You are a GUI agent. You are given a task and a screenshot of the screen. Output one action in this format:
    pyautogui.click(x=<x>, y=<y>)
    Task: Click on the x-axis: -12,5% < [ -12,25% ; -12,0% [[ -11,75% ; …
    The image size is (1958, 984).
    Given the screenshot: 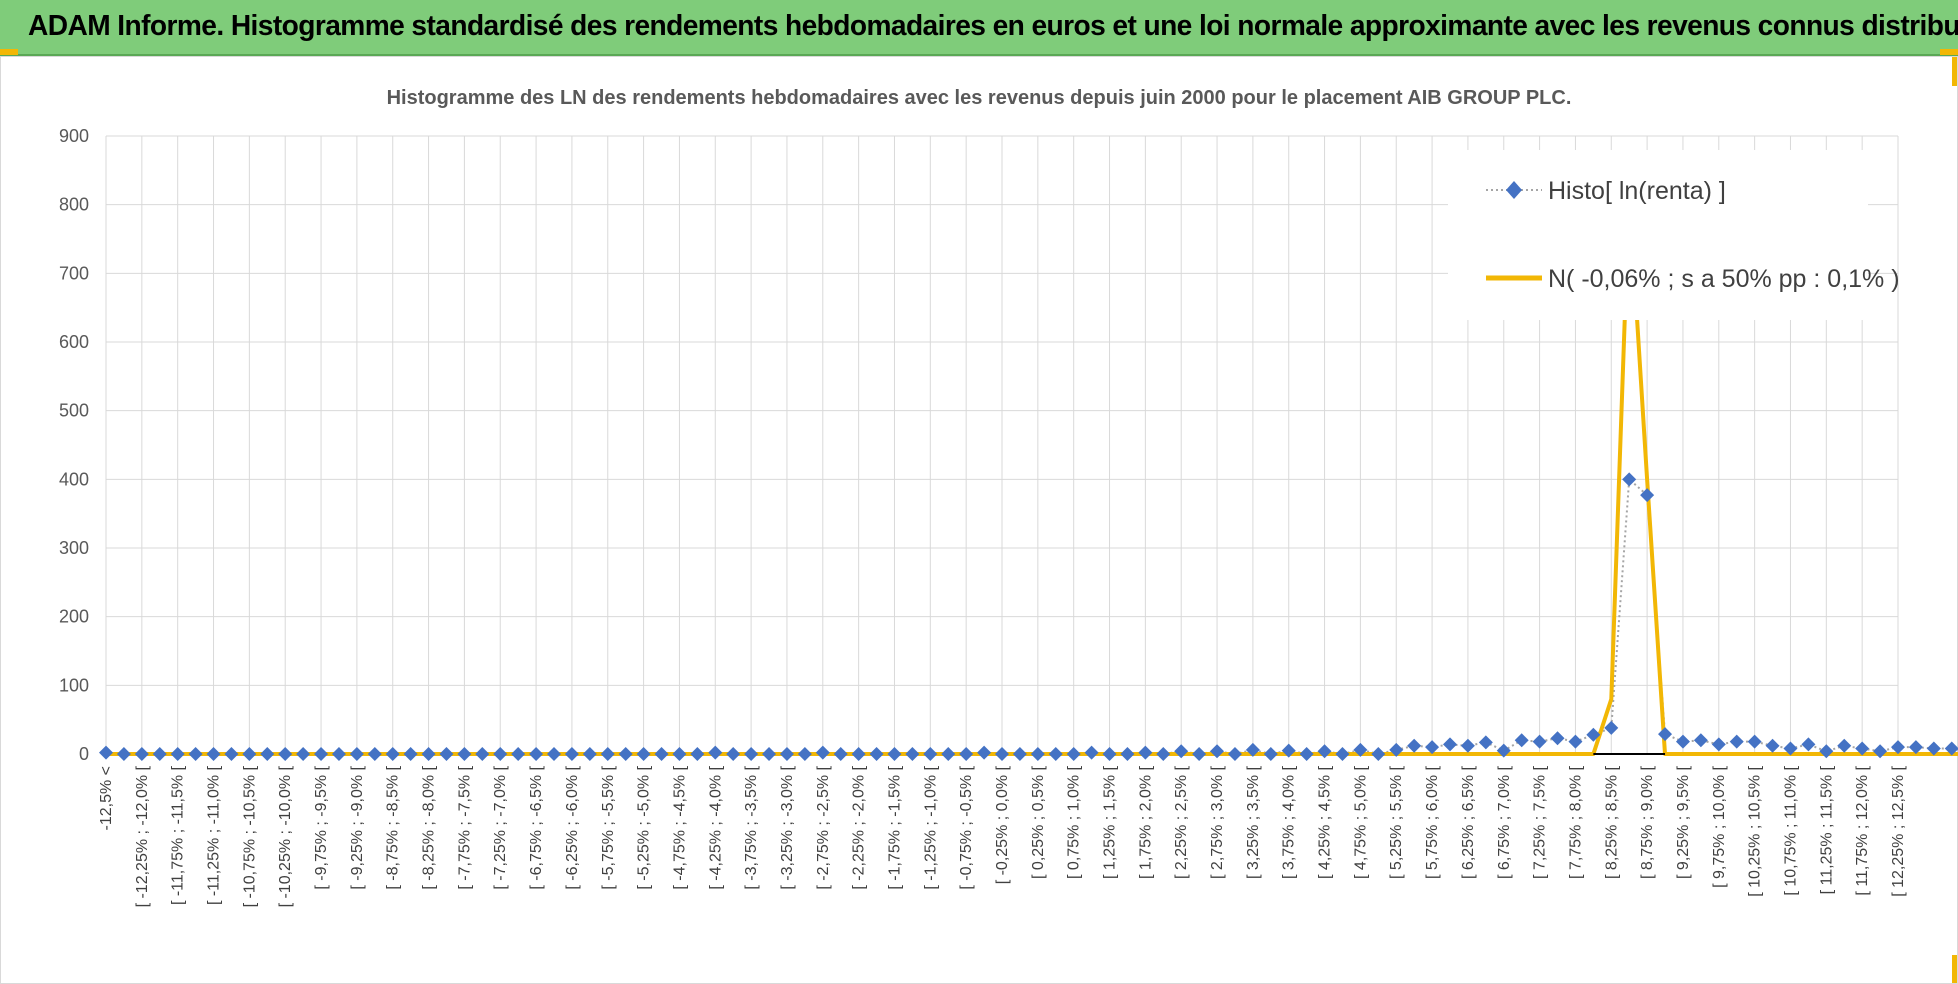 What is the action you would take?
    pyautogui.click(x=1002, y=836)
    